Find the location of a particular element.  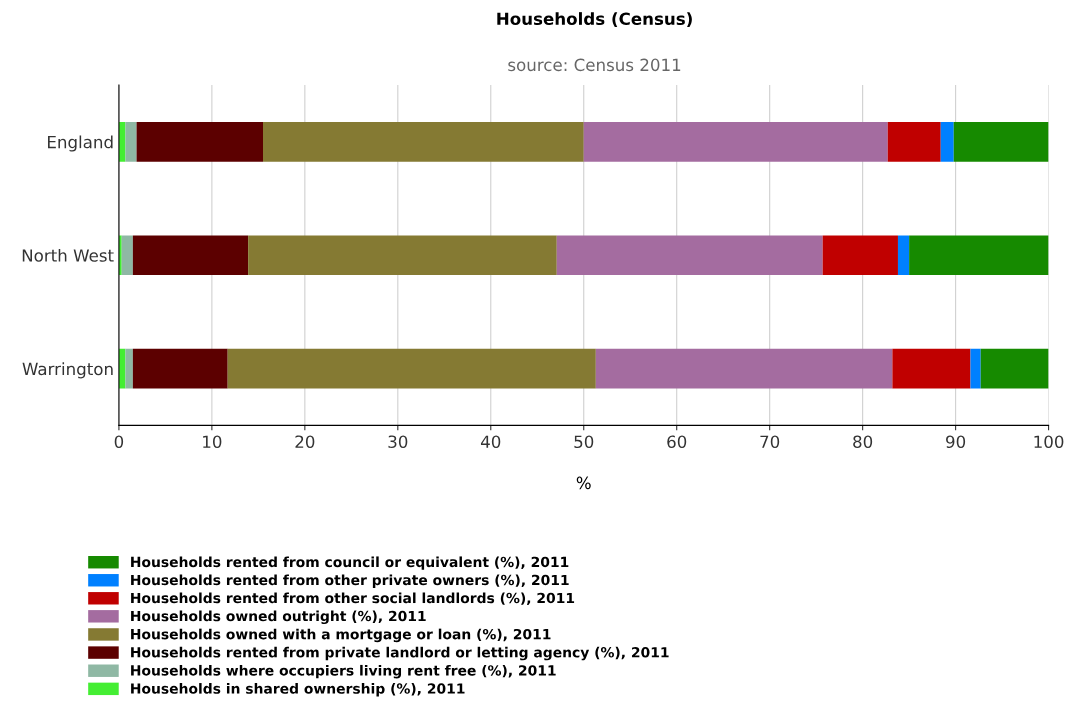

x-tick-label: 10 is located at coordinates (212, 442).